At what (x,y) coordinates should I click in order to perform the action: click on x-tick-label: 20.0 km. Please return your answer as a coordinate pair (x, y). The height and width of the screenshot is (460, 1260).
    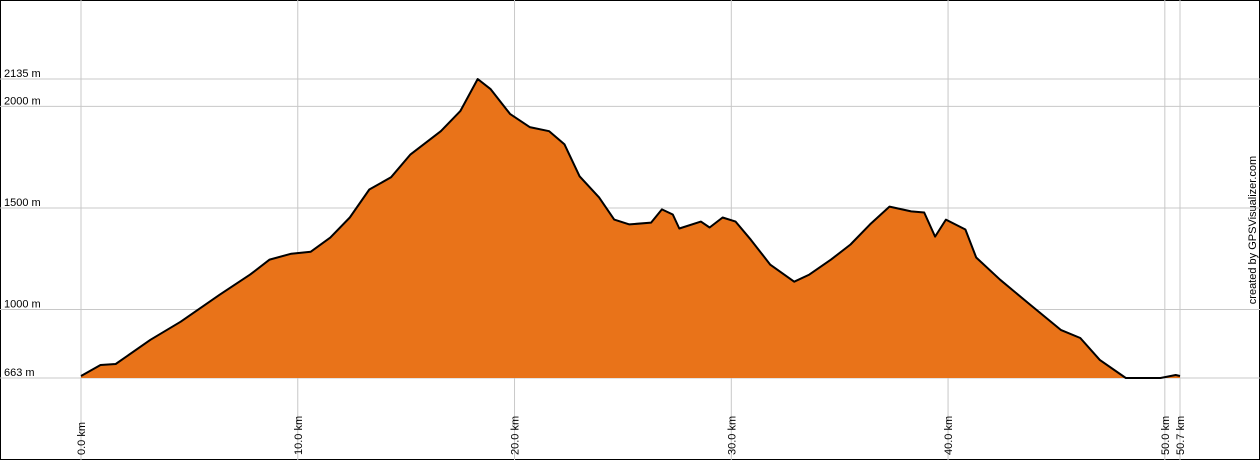
    Looking at the image, I should click on (516, 435).